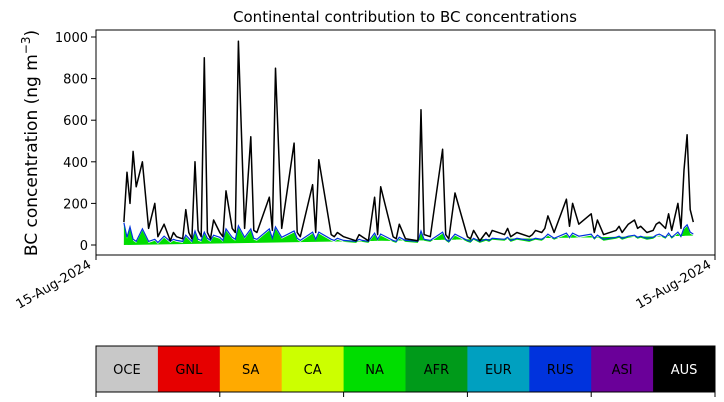 The image size is (724, 402). I want to click on series-area-na, so click(408, 234).